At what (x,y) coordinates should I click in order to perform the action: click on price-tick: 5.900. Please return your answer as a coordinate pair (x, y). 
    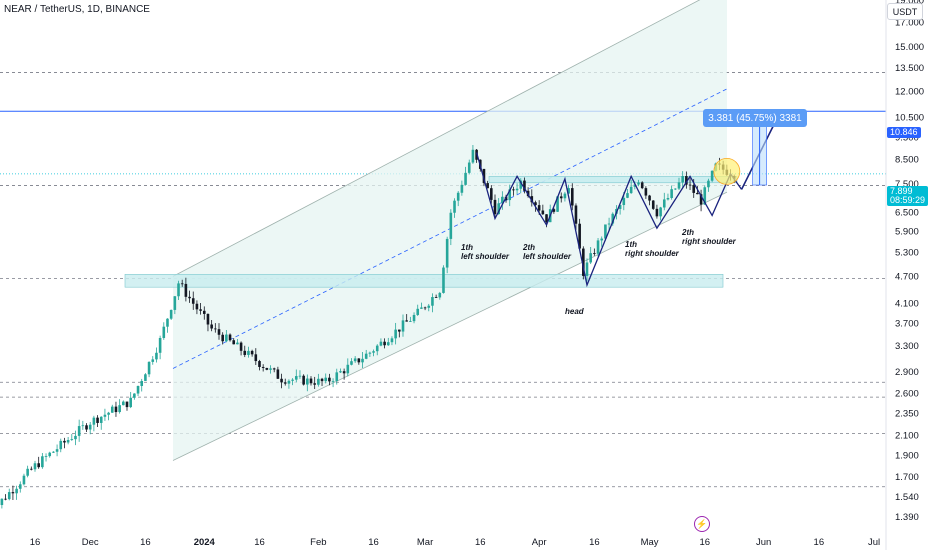
    Looking at the image, I should click on (907, 231).